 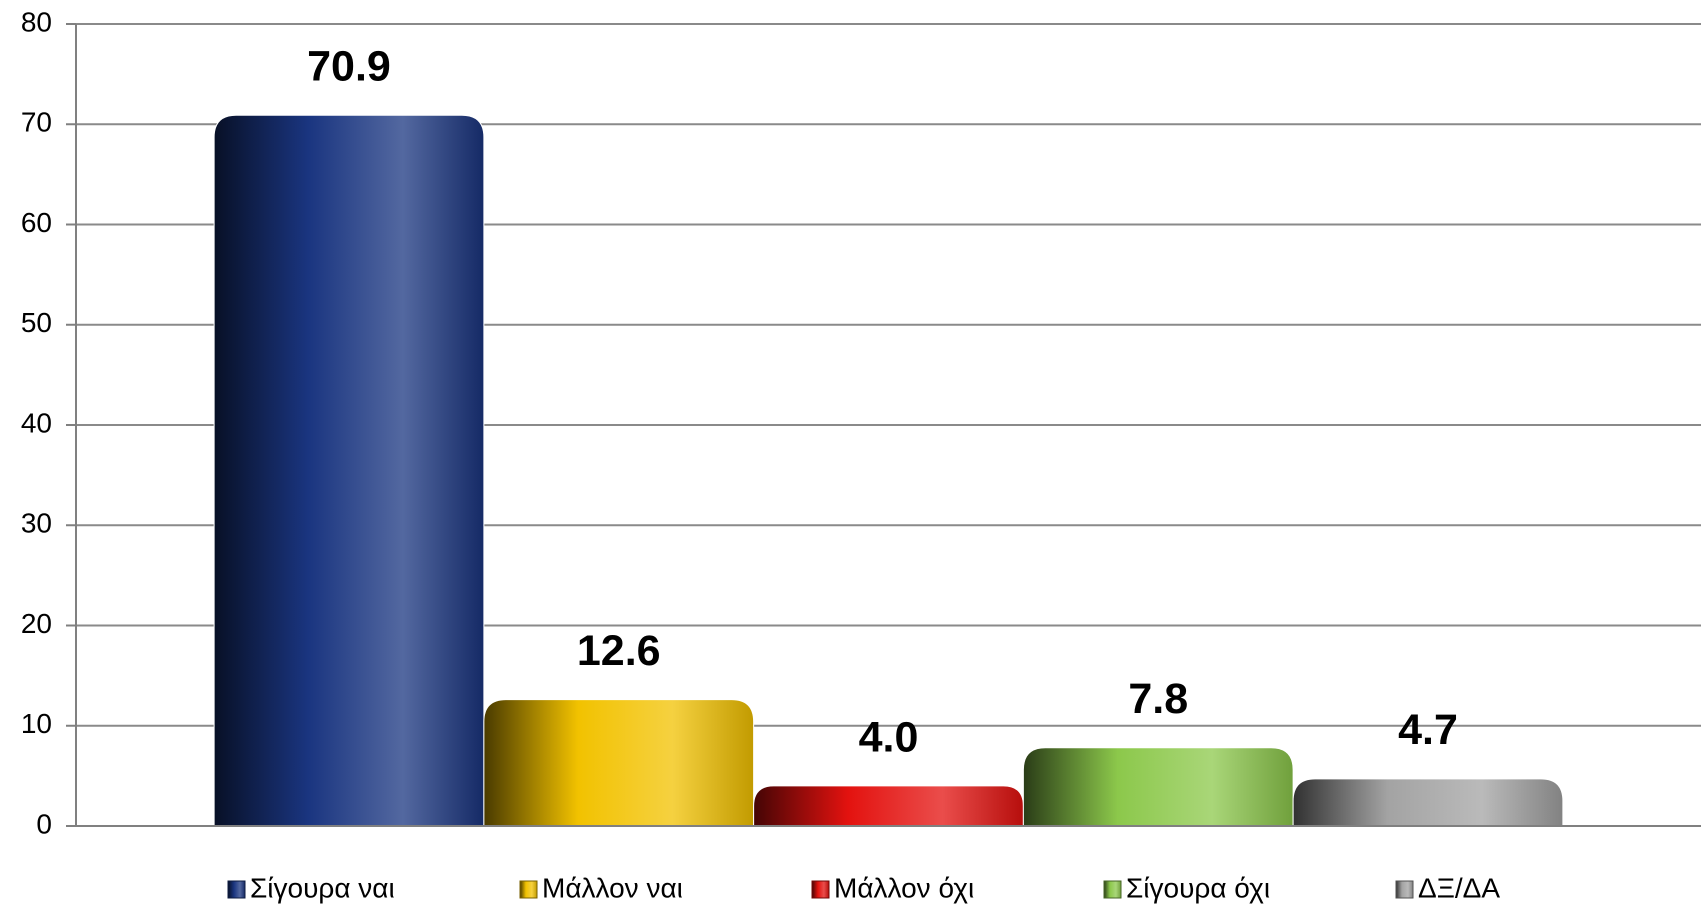 What do you see at coordinates (44, 823) in the screenshot?
I see `y-tick-label: 0` at bounding box center [44, 823].